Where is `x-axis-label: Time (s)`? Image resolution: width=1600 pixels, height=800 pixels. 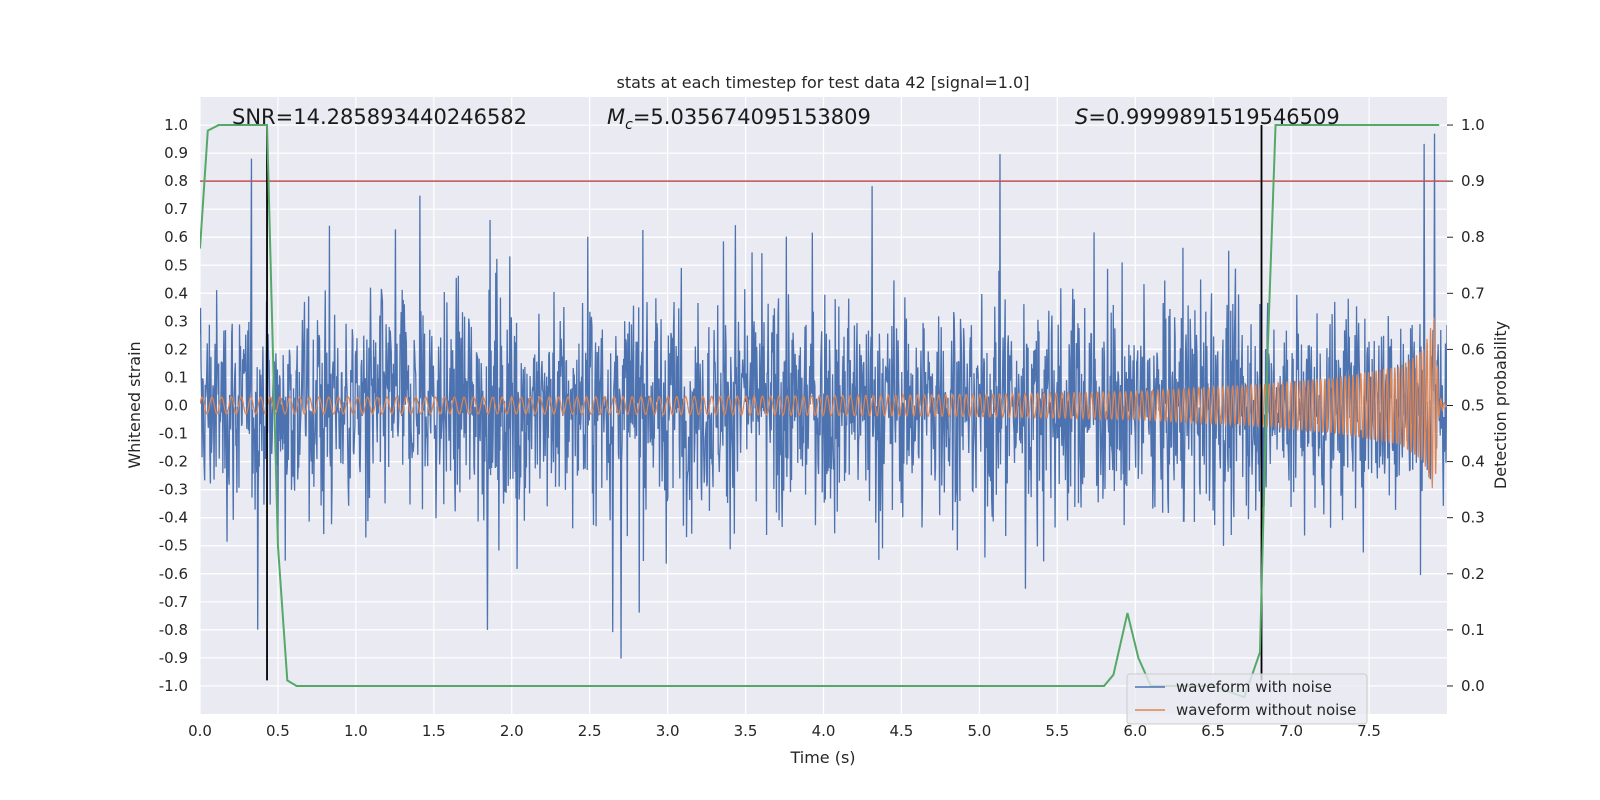
x-axis-label: Time (s) is located at coordinates (822, 757).